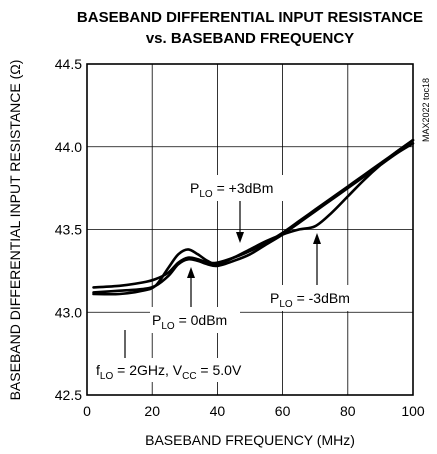 This screenshot has width=437, height=454. I want to click on figure-id: MAX2022 toc18, so click(426, 110).